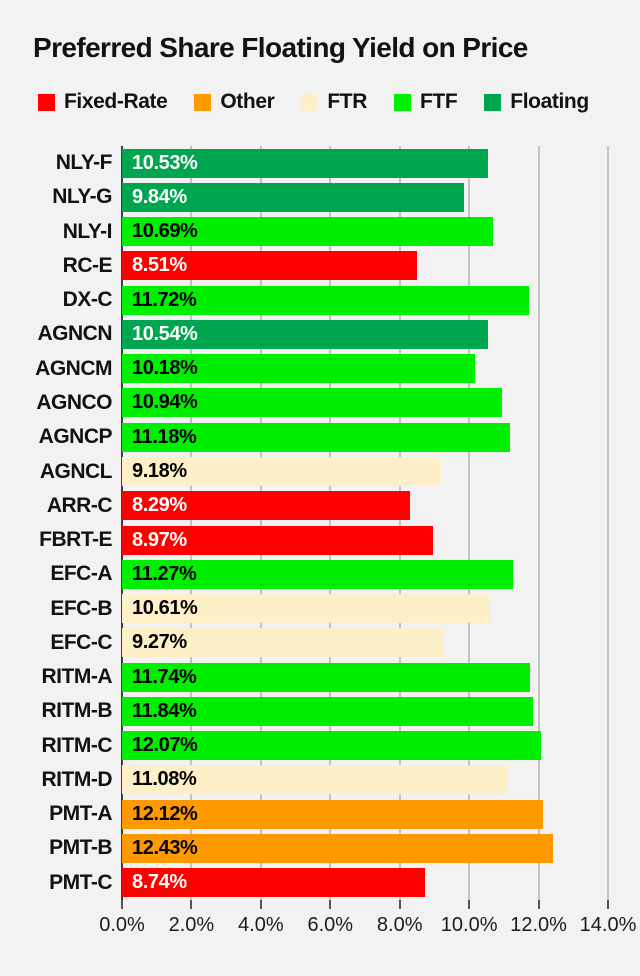 The image size is (640, 976). What do you see at coordinates (347, 101) in the screenshot?
I see `legend-label: FTR` at bounding box center [347, 101].